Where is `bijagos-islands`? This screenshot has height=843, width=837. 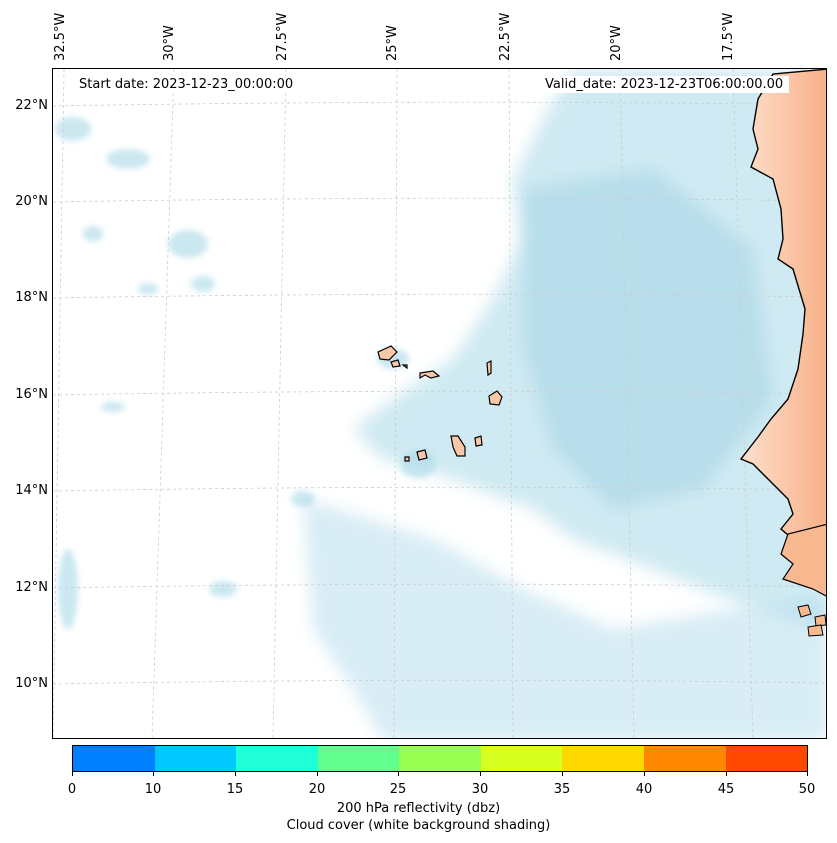
bijagos-islands is located at coordinates (811, 620).